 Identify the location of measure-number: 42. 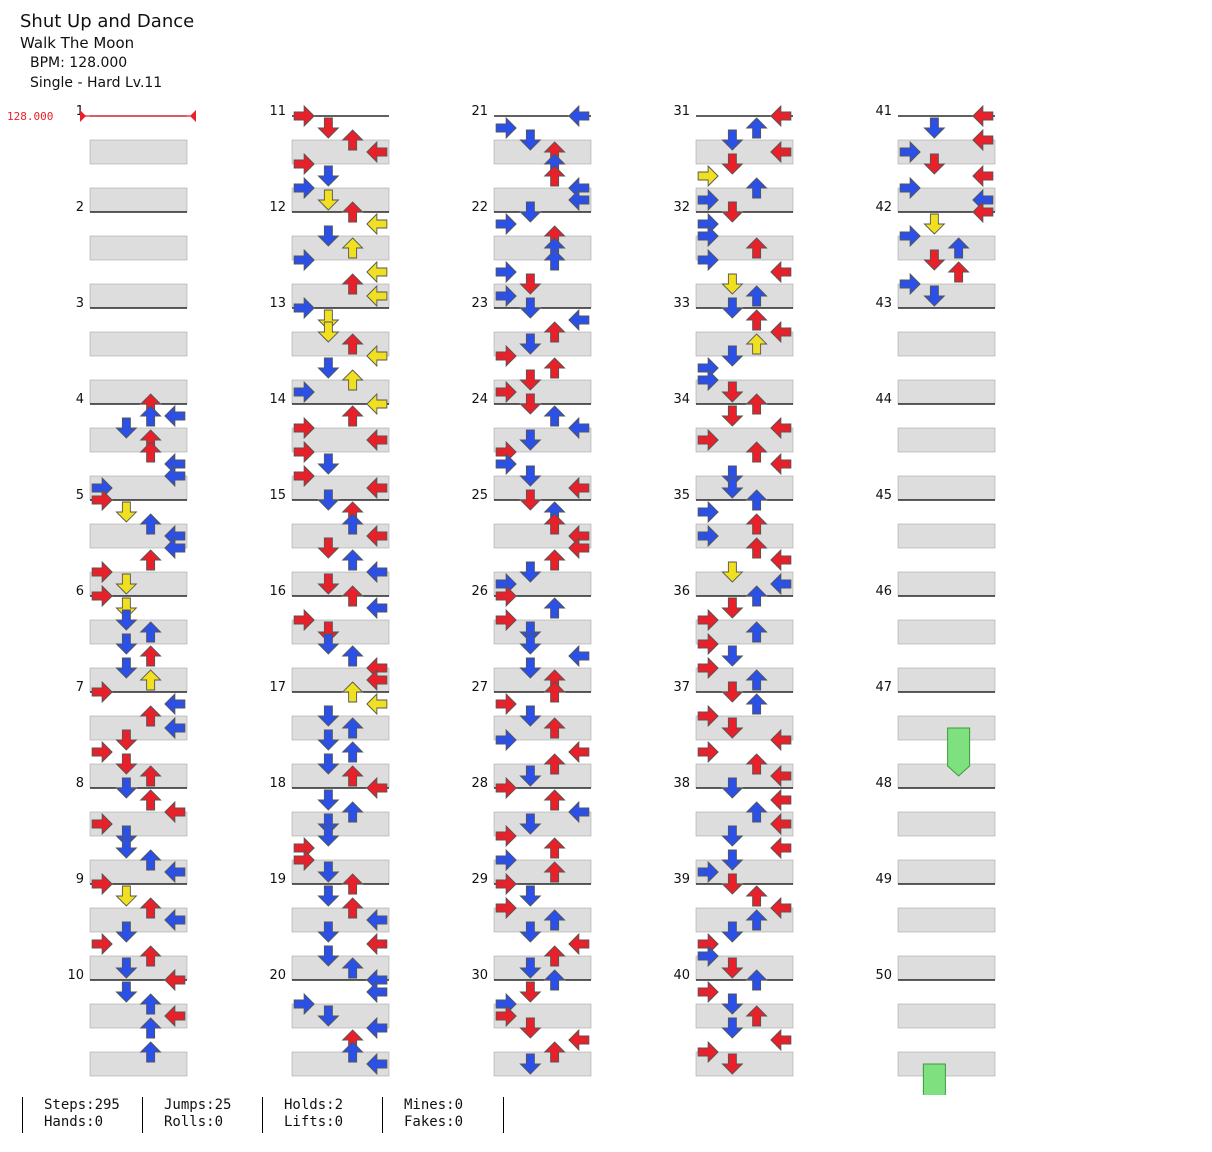
(883, 207).